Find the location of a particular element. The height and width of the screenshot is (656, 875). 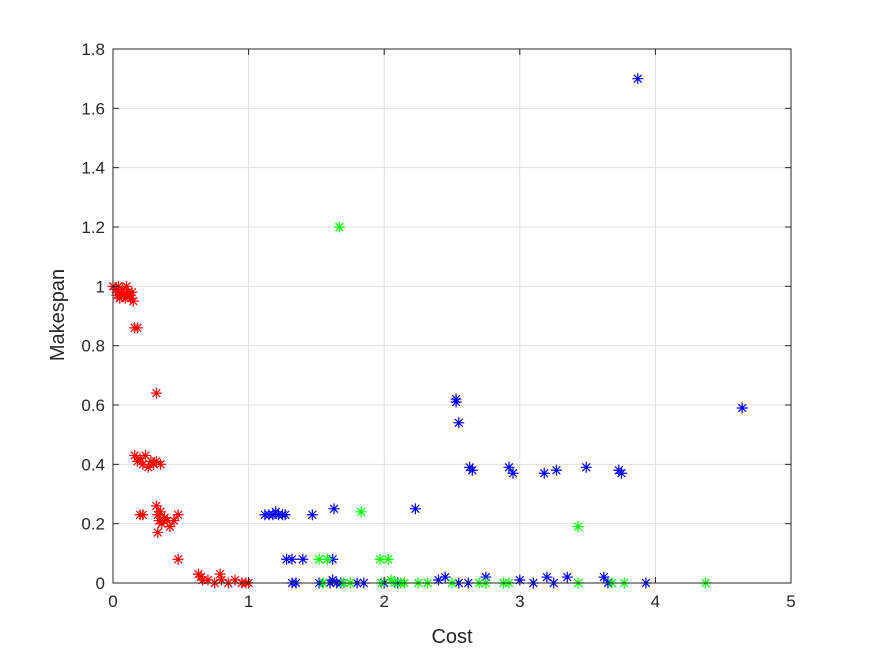

x-axis-label: Cost is located at coordinates (452, 637).